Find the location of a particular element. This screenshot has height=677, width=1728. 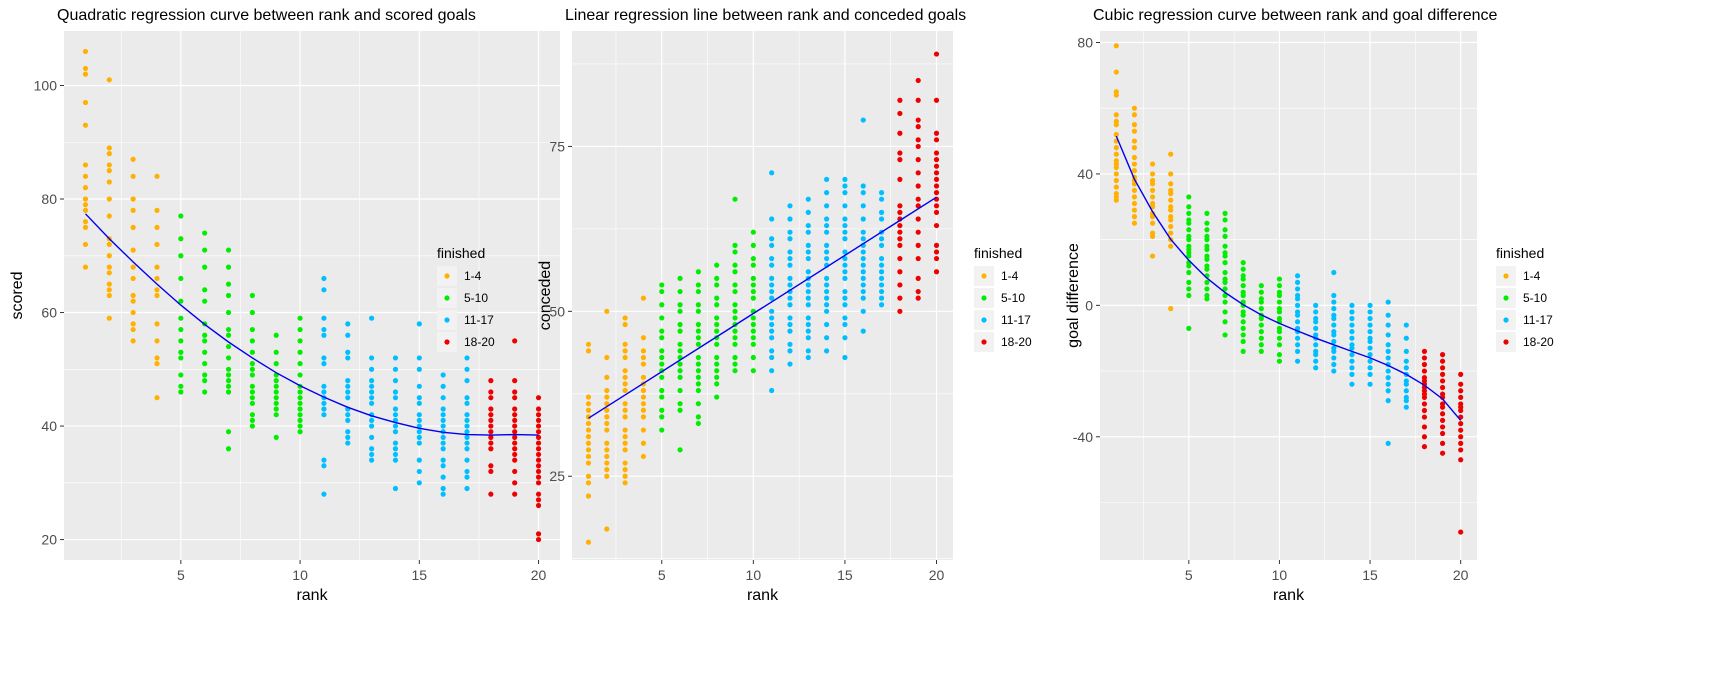

legend-label: 11-17 is located at coordinates (1016, 320).